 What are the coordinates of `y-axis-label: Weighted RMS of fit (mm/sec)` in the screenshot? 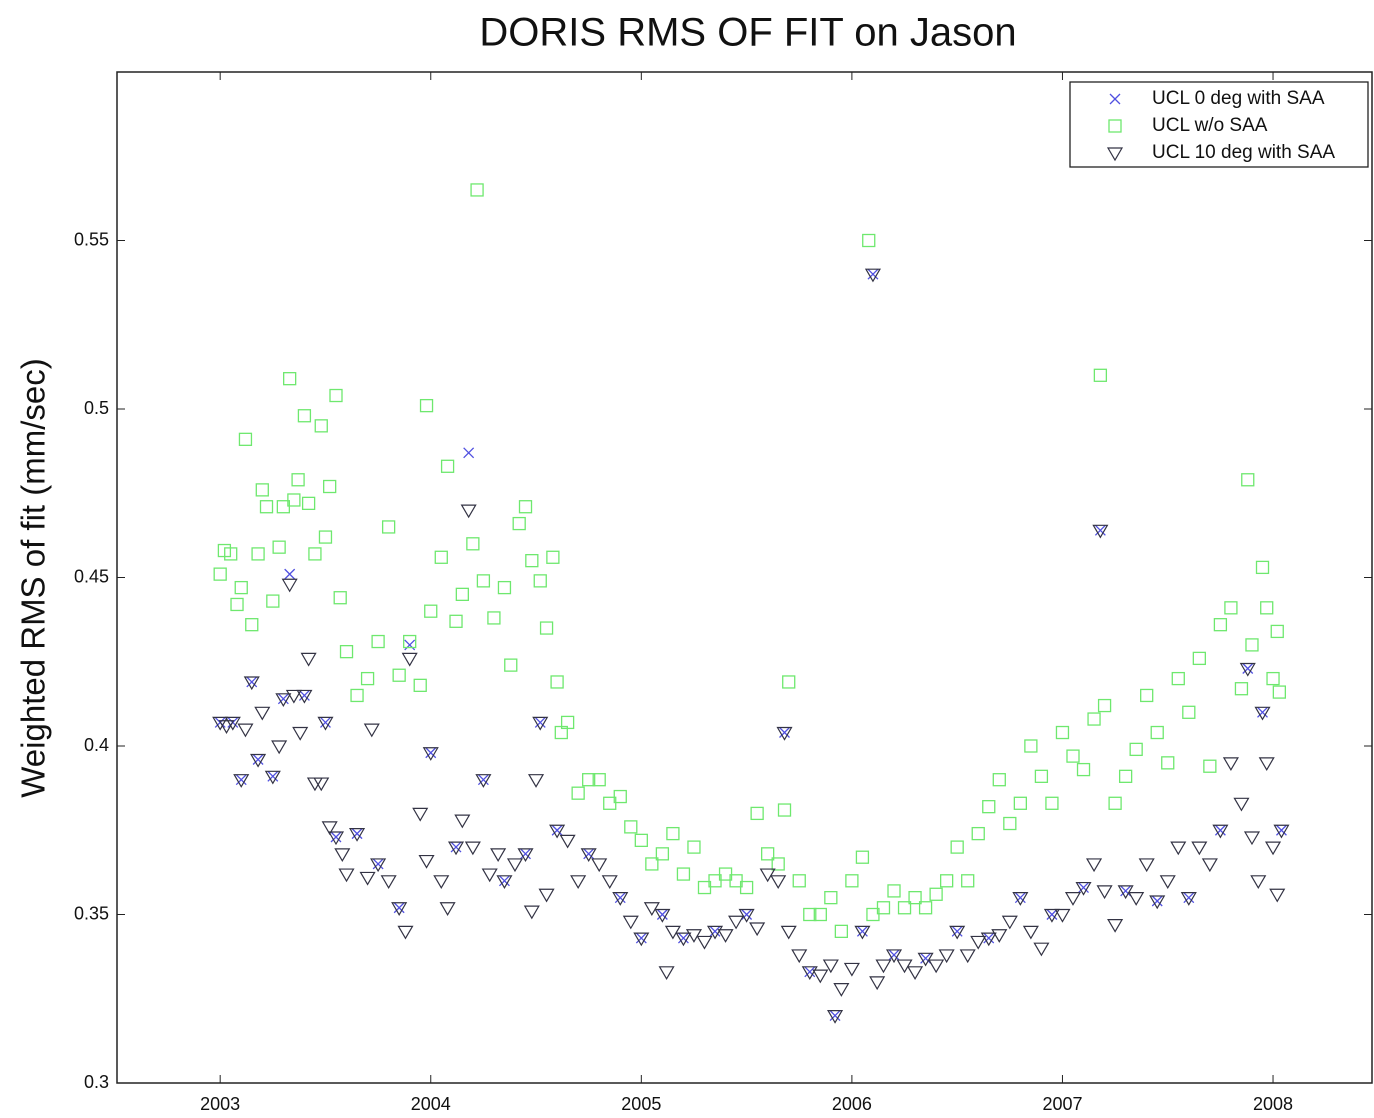 It's located at (33, 578).